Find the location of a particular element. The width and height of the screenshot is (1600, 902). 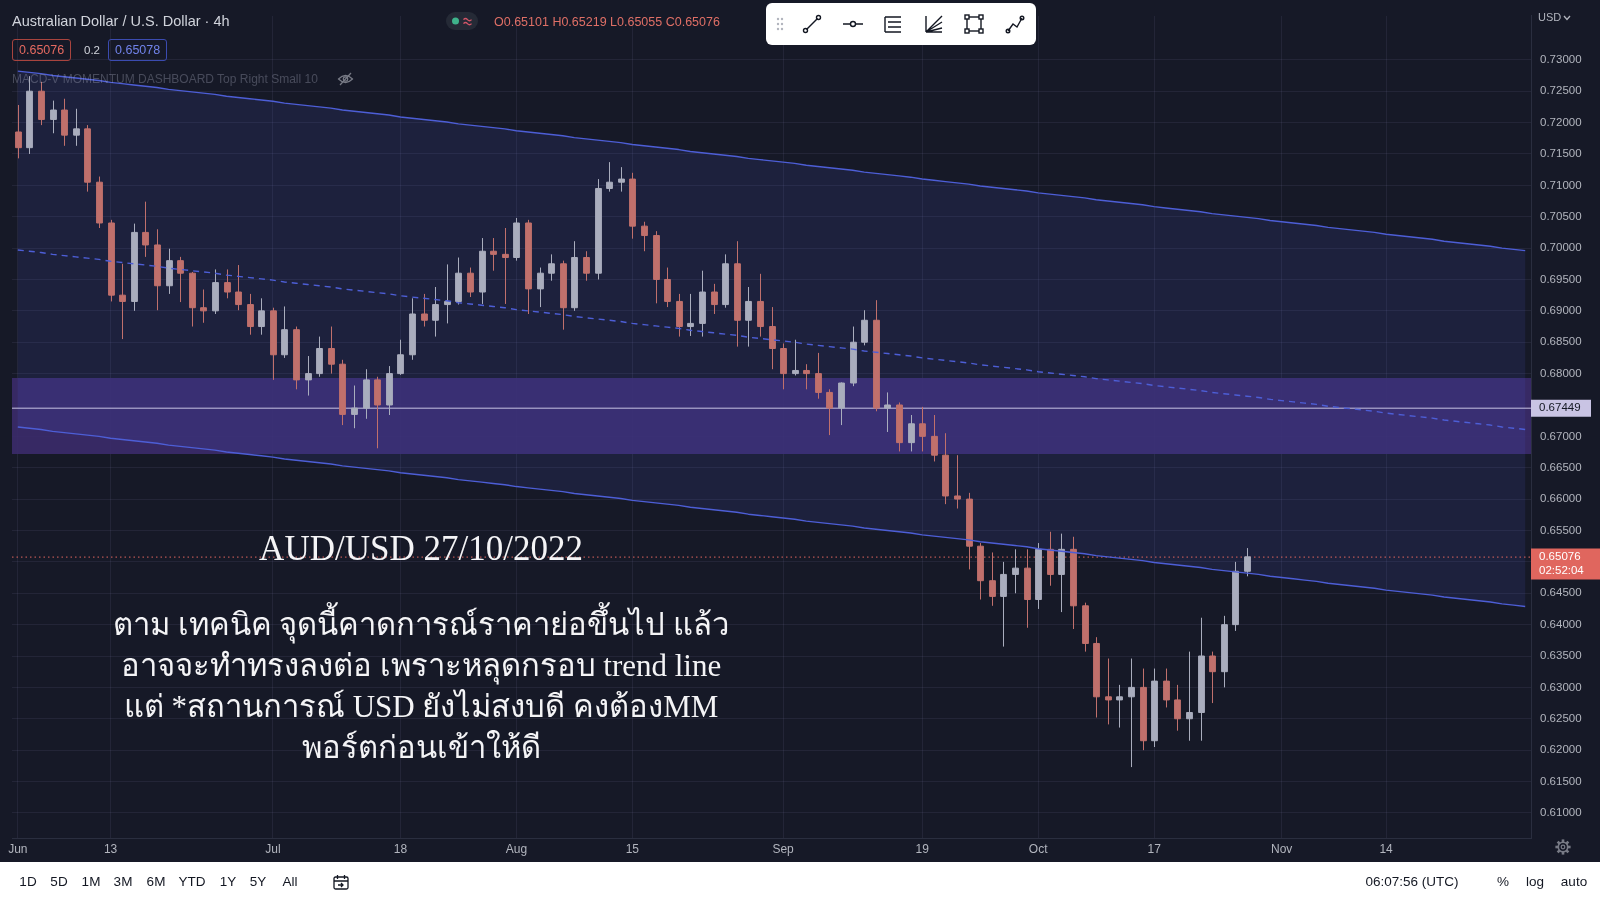

y-tick-label: 0.64500 is located at coordinates (1561, 592).